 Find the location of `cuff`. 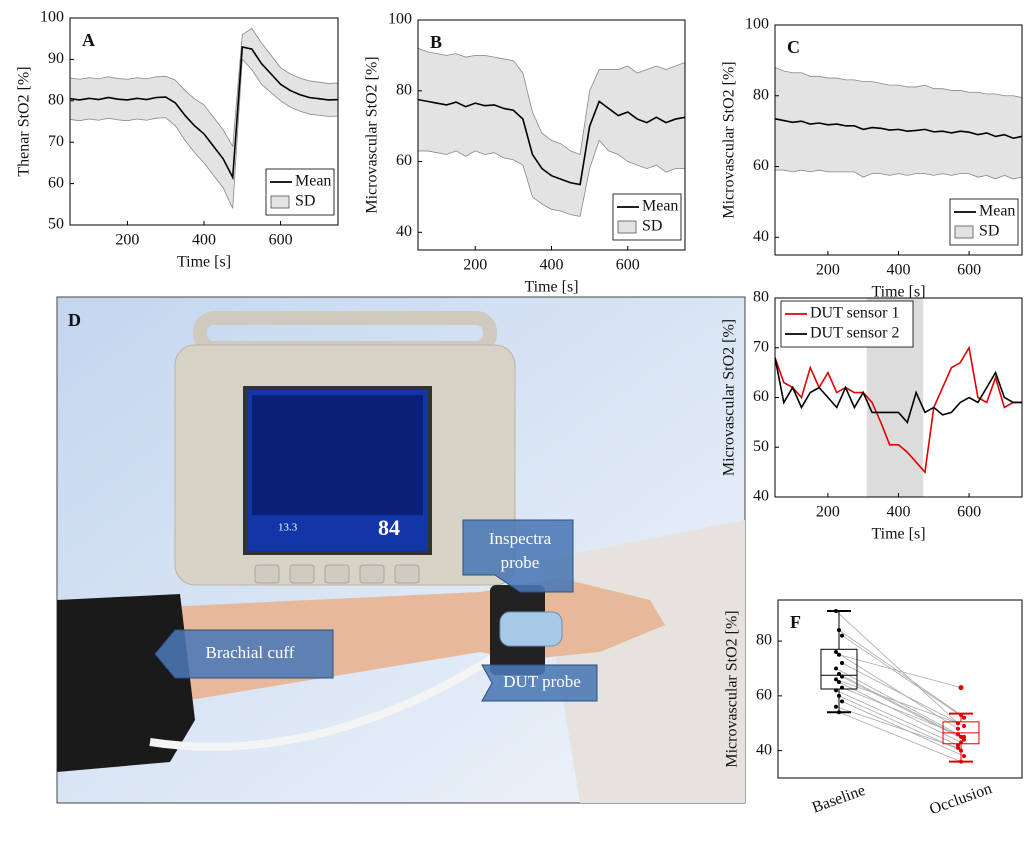

cuff is located at coordinates (126, 683).